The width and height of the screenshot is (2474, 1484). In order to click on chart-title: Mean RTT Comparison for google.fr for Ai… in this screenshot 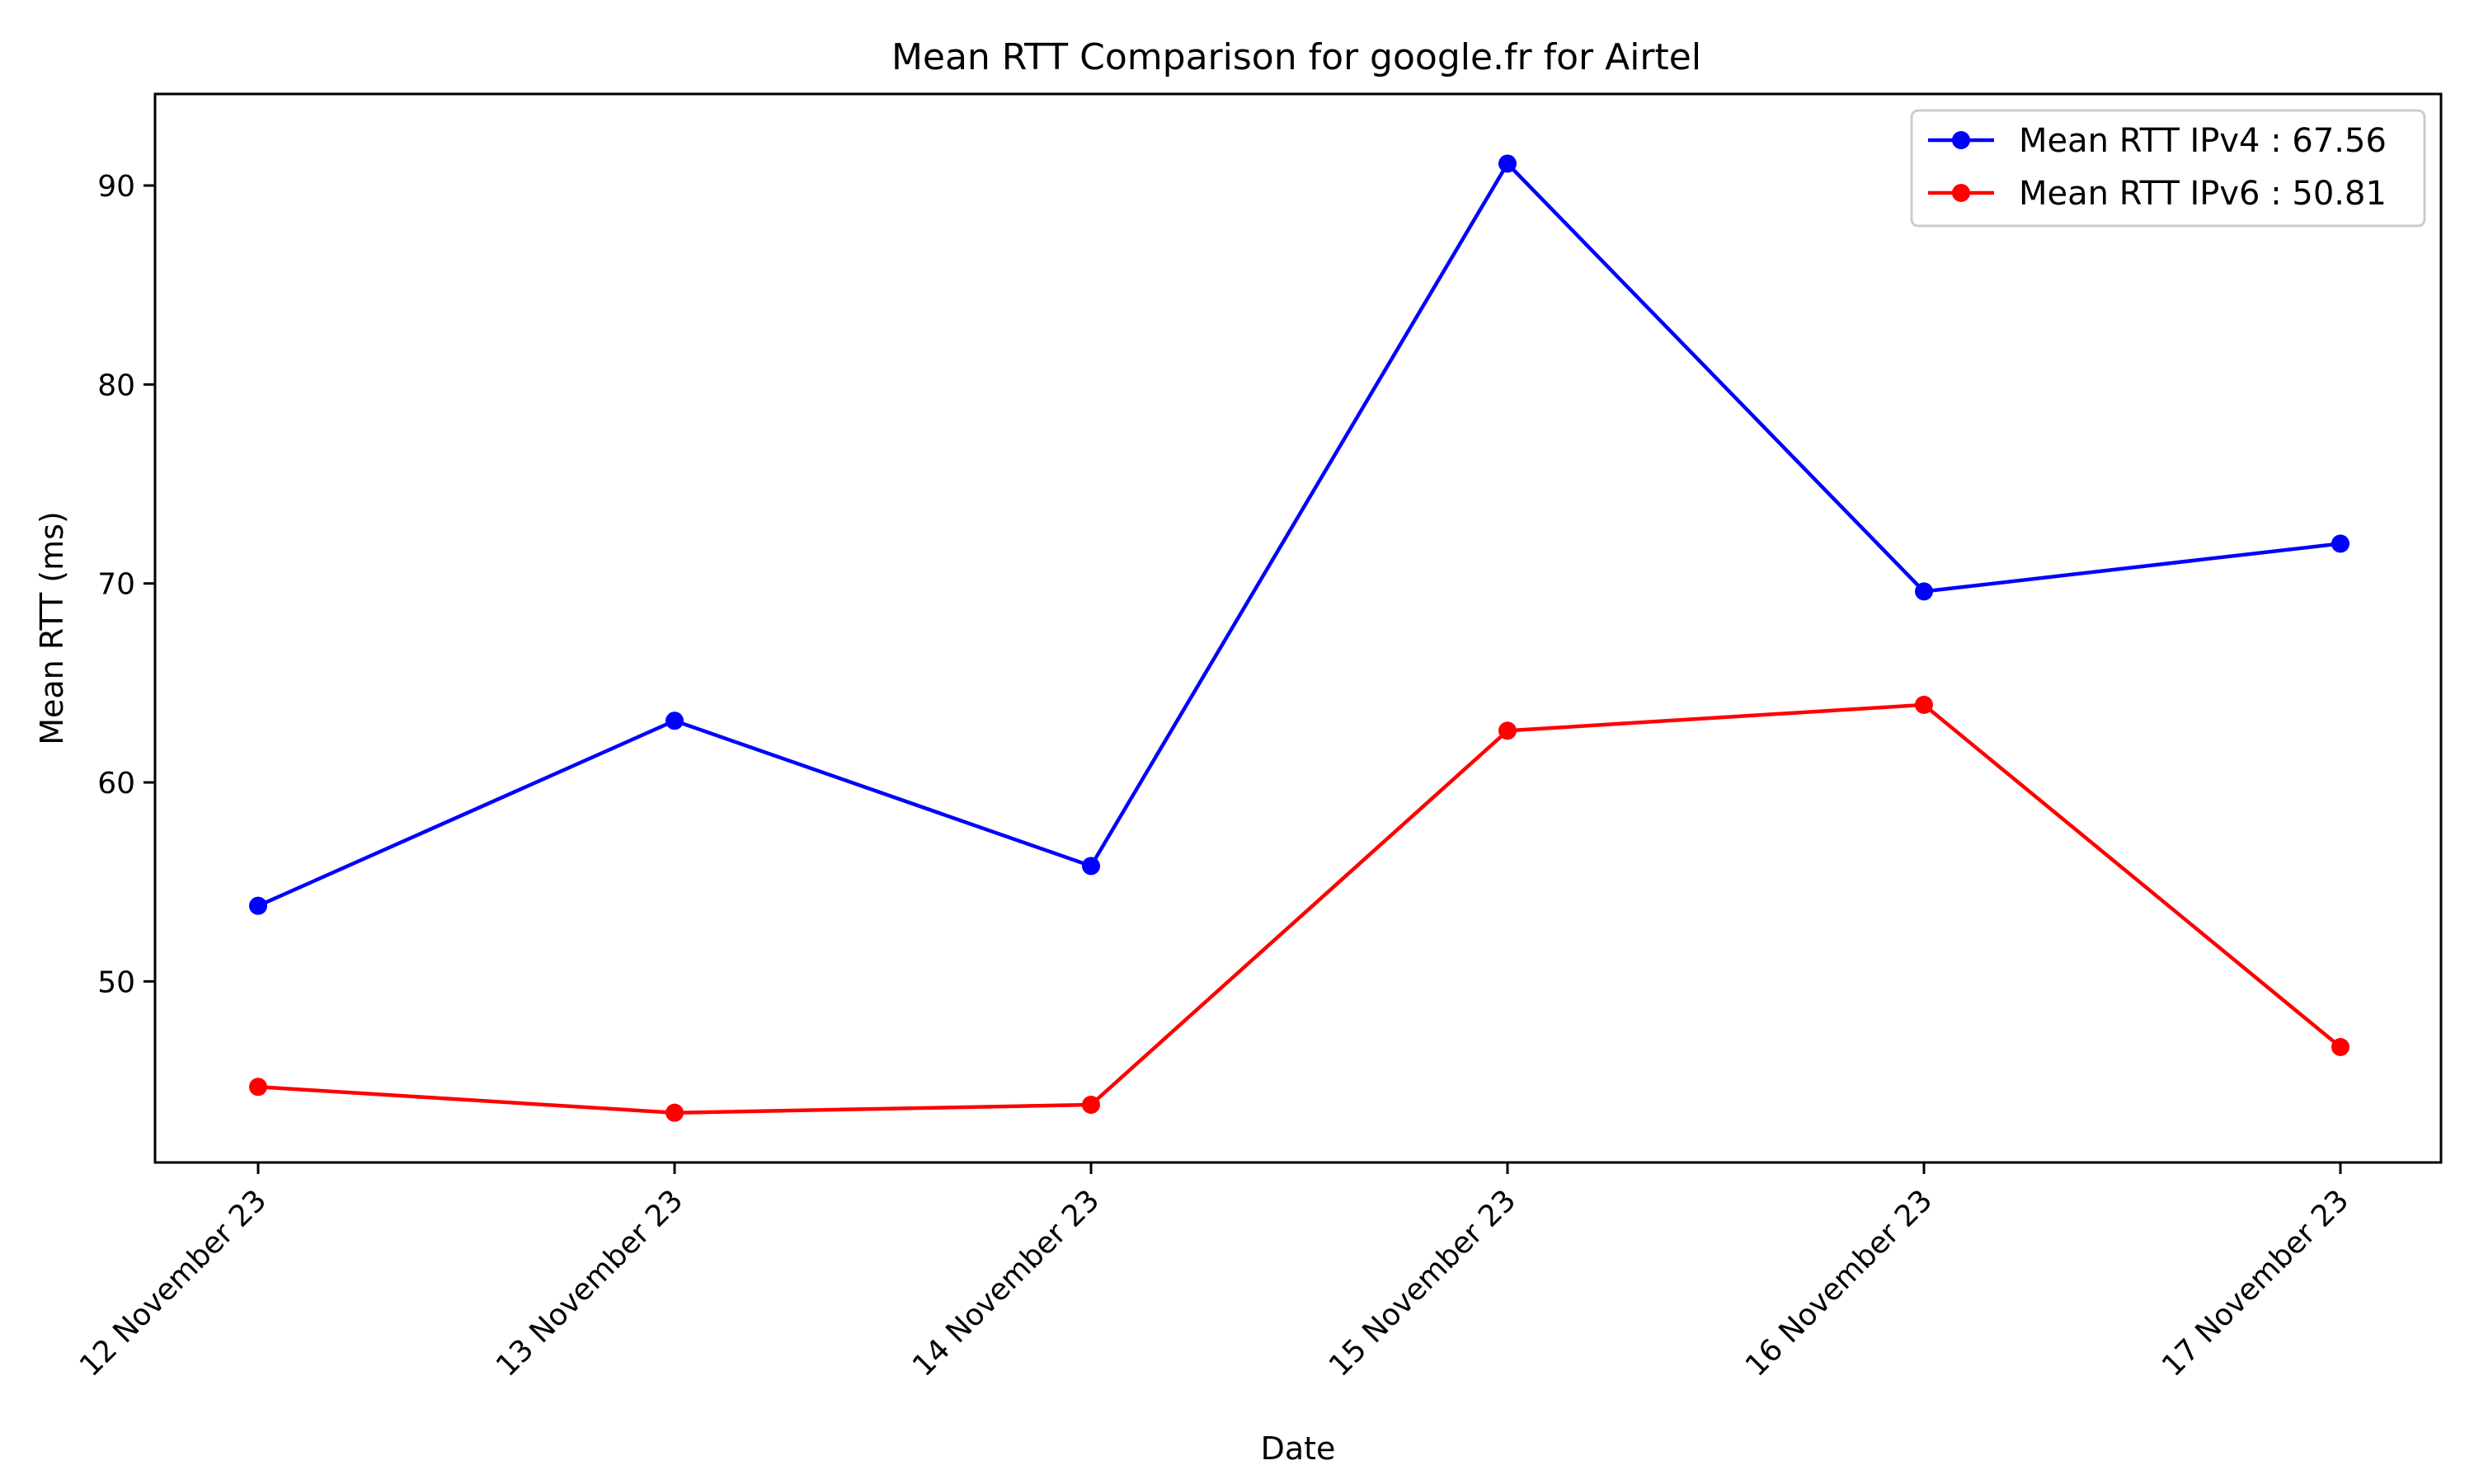, I will do `click(1296, 57)`.